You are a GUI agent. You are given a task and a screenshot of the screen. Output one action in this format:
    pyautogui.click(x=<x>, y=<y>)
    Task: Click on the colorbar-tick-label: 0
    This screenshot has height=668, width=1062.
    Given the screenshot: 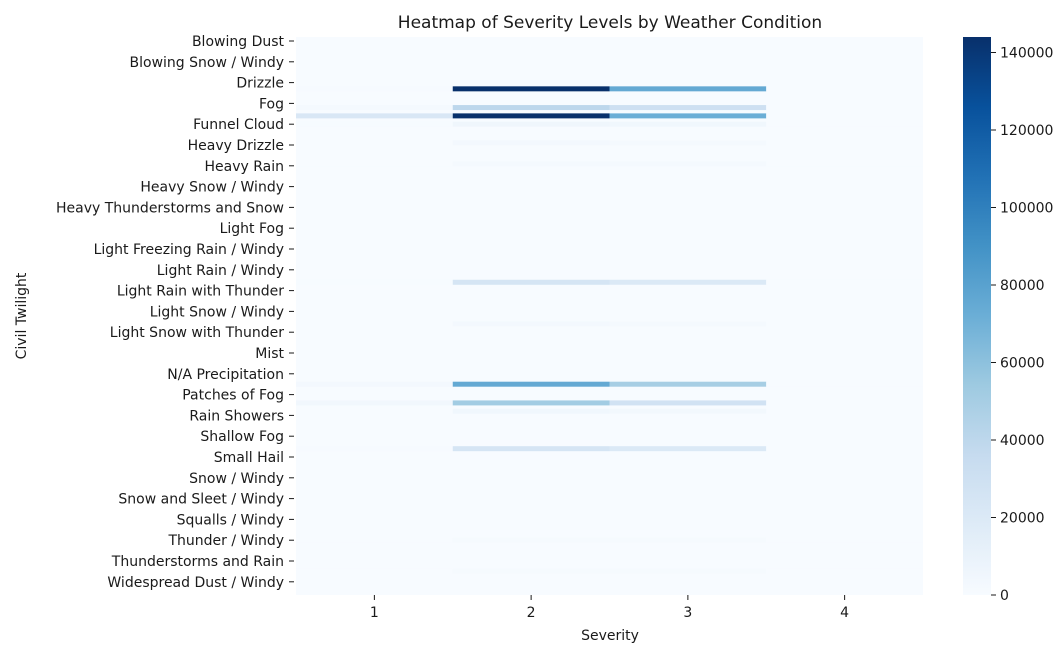 What is the action you would take?
    pyautogui.click(x=1004, y=596)
    